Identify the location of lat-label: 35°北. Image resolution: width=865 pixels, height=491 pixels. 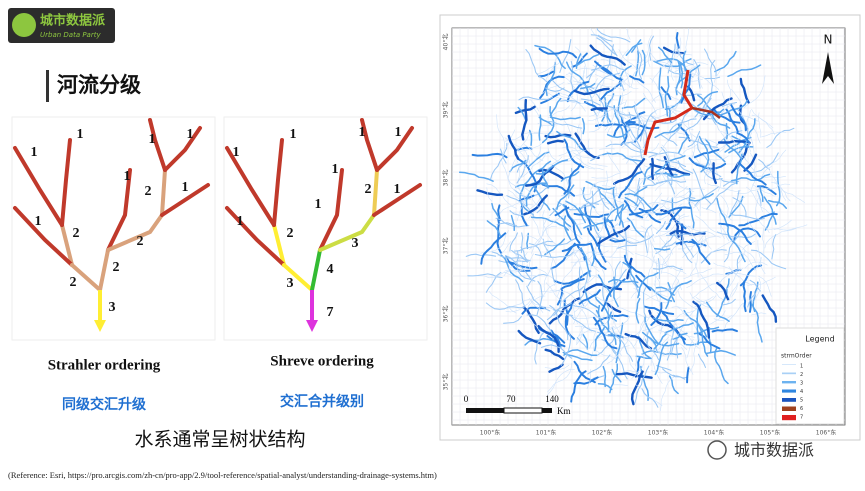
(446, 382).